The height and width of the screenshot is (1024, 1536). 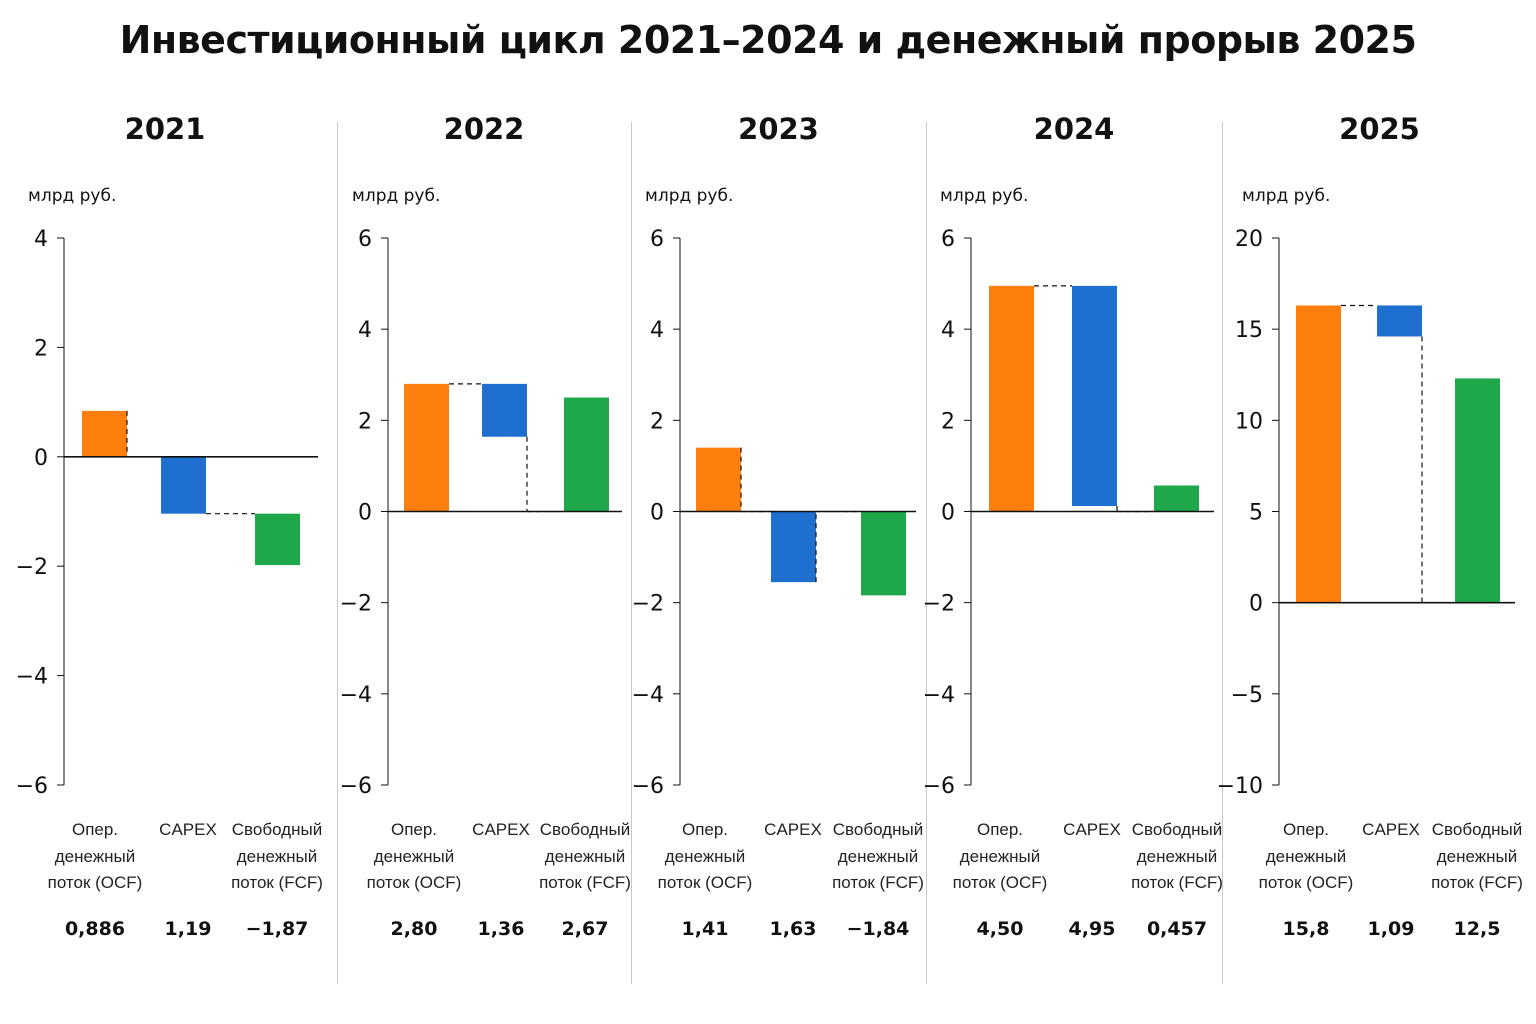 I want to click on panel-year-title: 2022, so click(x=484, y=129).